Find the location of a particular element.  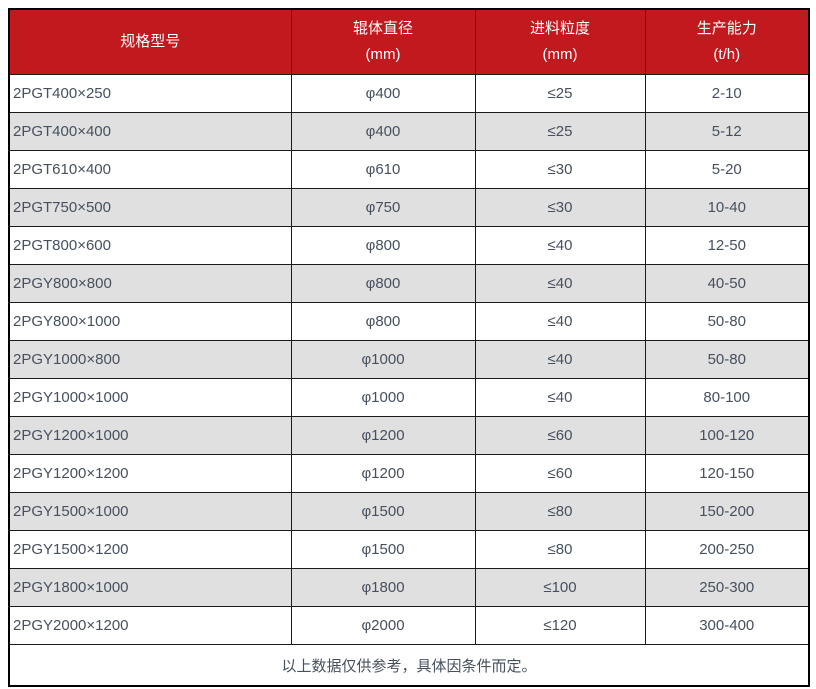

capacity-cell: 200-250 is located at coordinates (727, 549).